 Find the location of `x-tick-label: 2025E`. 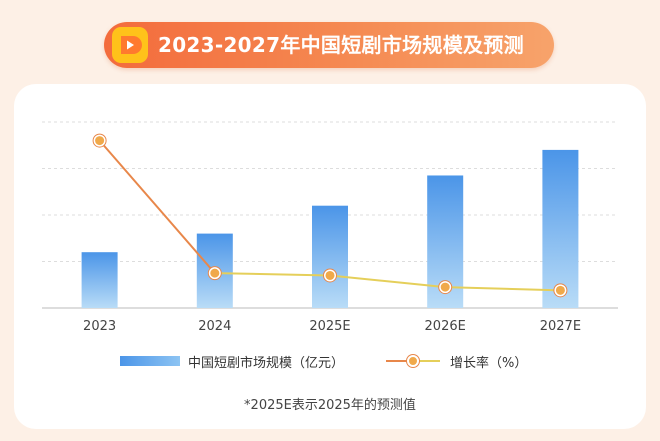

x-tick-label: 2025E is located at coordinates (329, 326).